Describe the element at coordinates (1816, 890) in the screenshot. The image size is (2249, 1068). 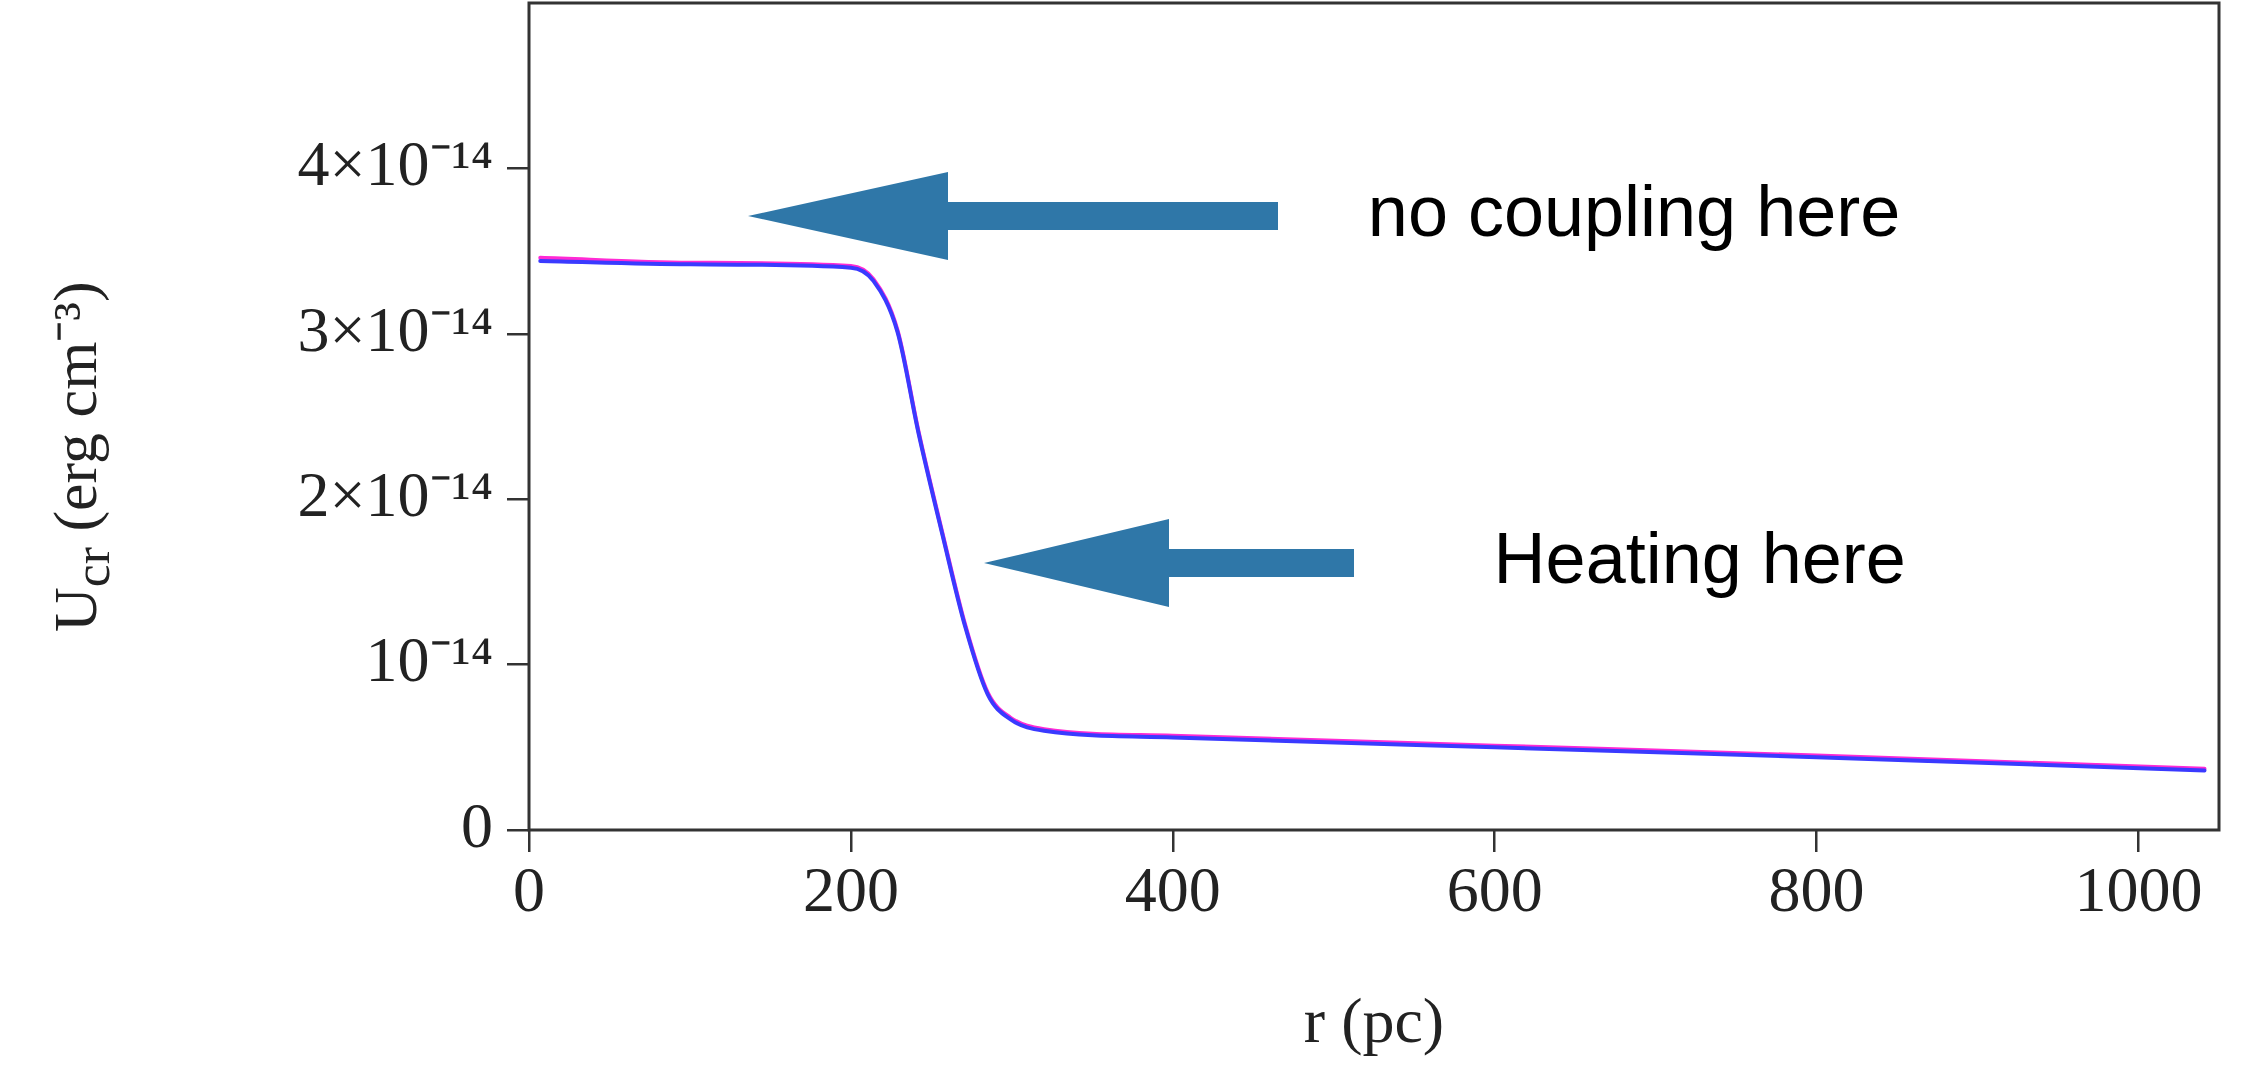
I see `x-tick-label: 800` at that location.